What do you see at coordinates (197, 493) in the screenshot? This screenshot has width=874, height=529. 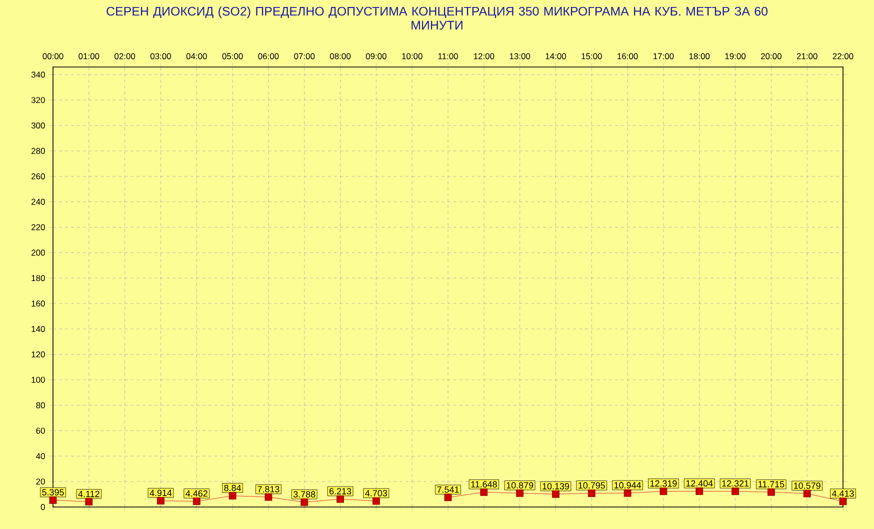 I see `data-label: 4.462` at bounding box center [197, 493].